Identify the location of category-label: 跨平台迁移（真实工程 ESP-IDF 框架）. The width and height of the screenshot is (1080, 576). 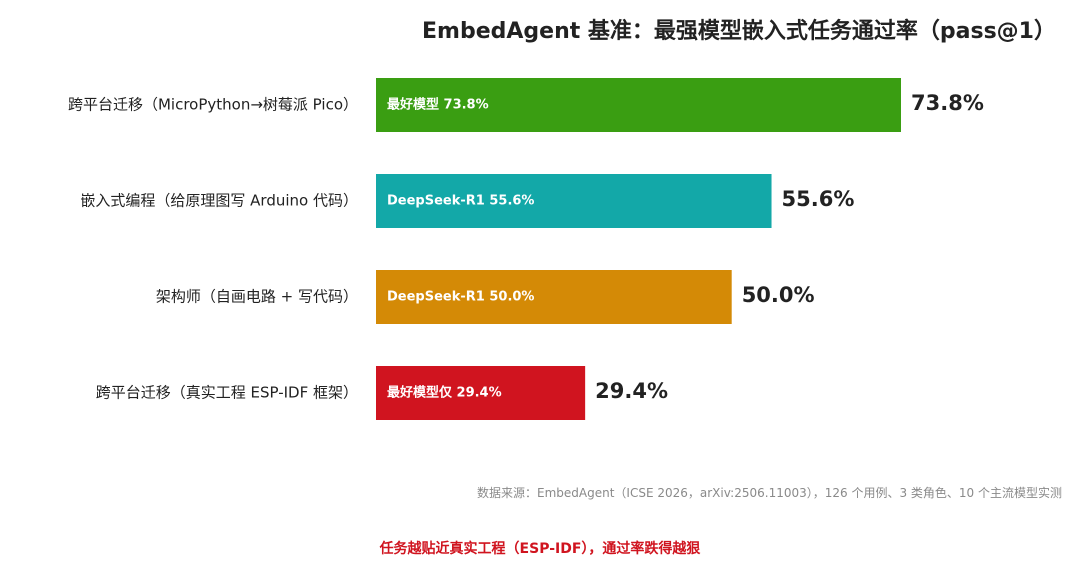
(227, 393).